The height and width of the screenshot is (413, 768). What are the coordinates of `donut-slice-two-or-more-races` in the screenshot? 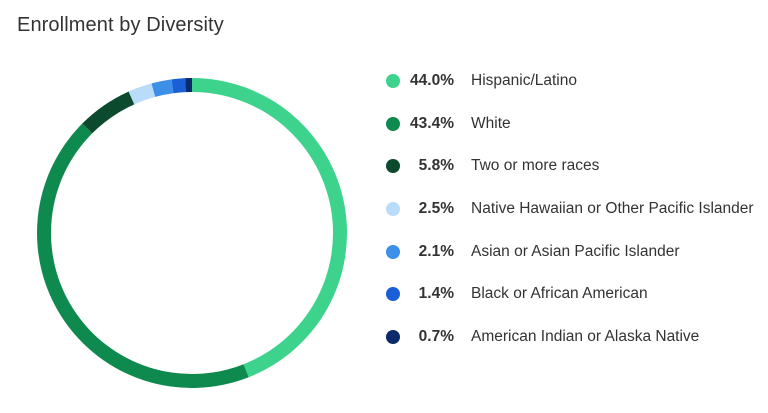 It's located at (108, 112).